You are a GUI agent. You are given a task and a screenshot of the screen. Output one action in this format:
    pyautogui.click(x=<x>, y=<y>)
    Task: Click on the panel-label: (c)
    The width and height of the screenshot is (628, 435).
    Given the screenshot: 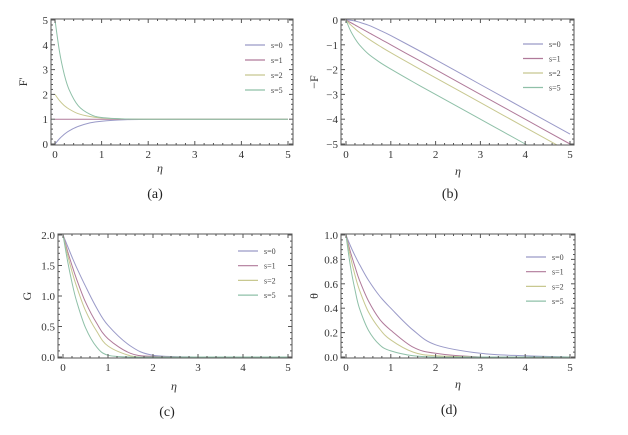 What is the action you would take?
    pyautogui.click(x=167, y=412)
    